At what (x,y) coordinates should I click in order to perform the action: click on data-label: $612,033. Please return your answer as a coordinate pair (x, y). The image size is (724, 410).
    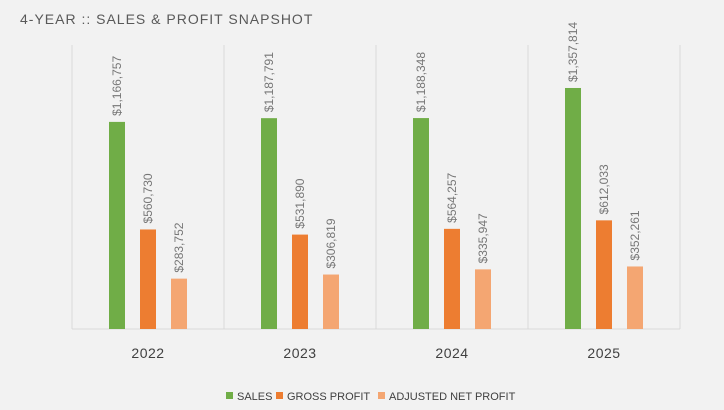
    Looking at the image, I should click on (604, 189).